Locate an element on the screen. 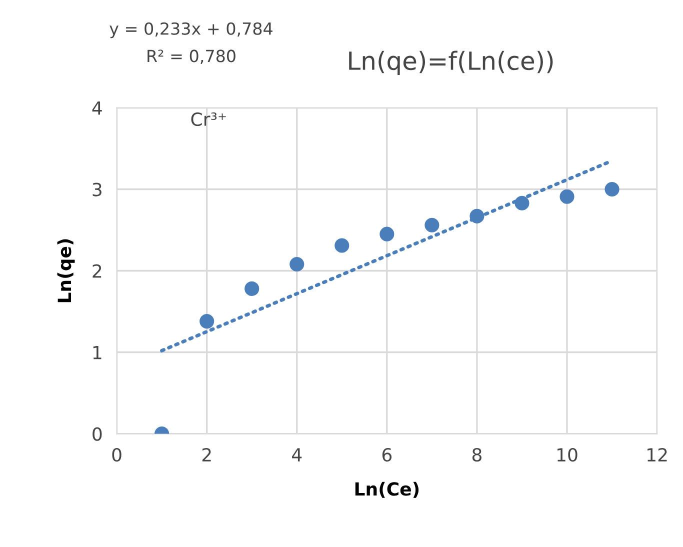 The width and height of the screenshot is (683, 547). chart-title: Ln(qe)=f(Ln(ce)) is located at coordinates (451, 63).